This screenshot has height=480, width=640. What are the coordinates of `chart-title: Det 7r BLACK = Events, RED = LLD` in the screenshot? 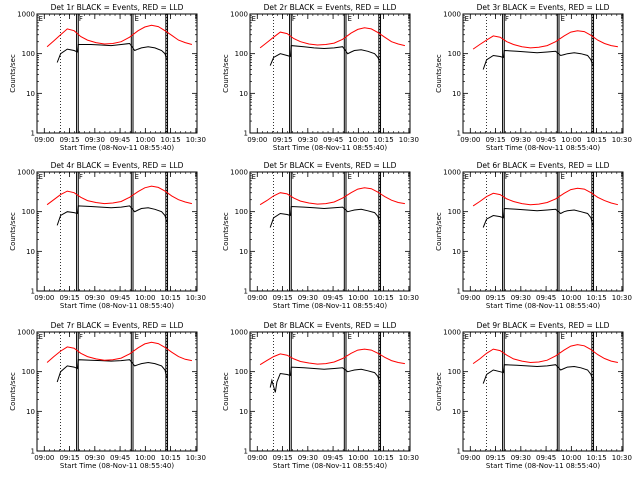 It's located at (117, 325).